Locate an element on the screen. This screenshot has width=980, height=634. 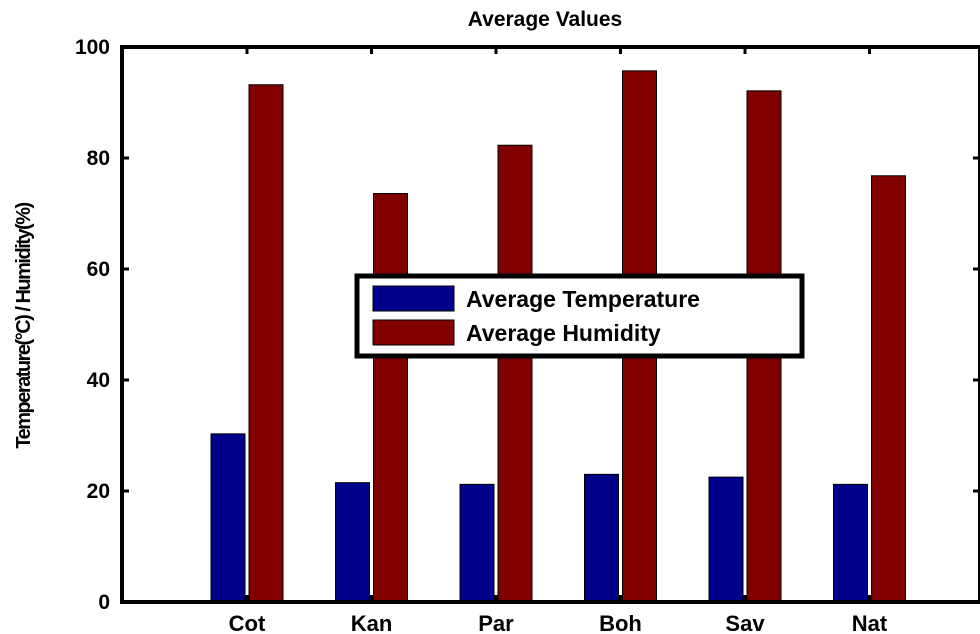
legend-swatch-temperature is located at coordinates (413, 298).